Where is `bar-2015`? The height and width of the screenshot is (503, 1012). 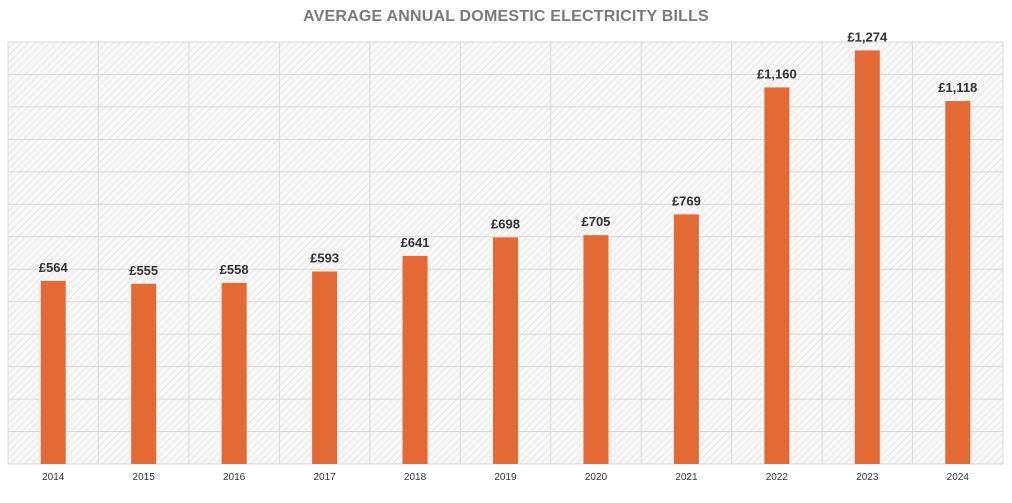 bar-2015 is located at coordinates (144, 373).